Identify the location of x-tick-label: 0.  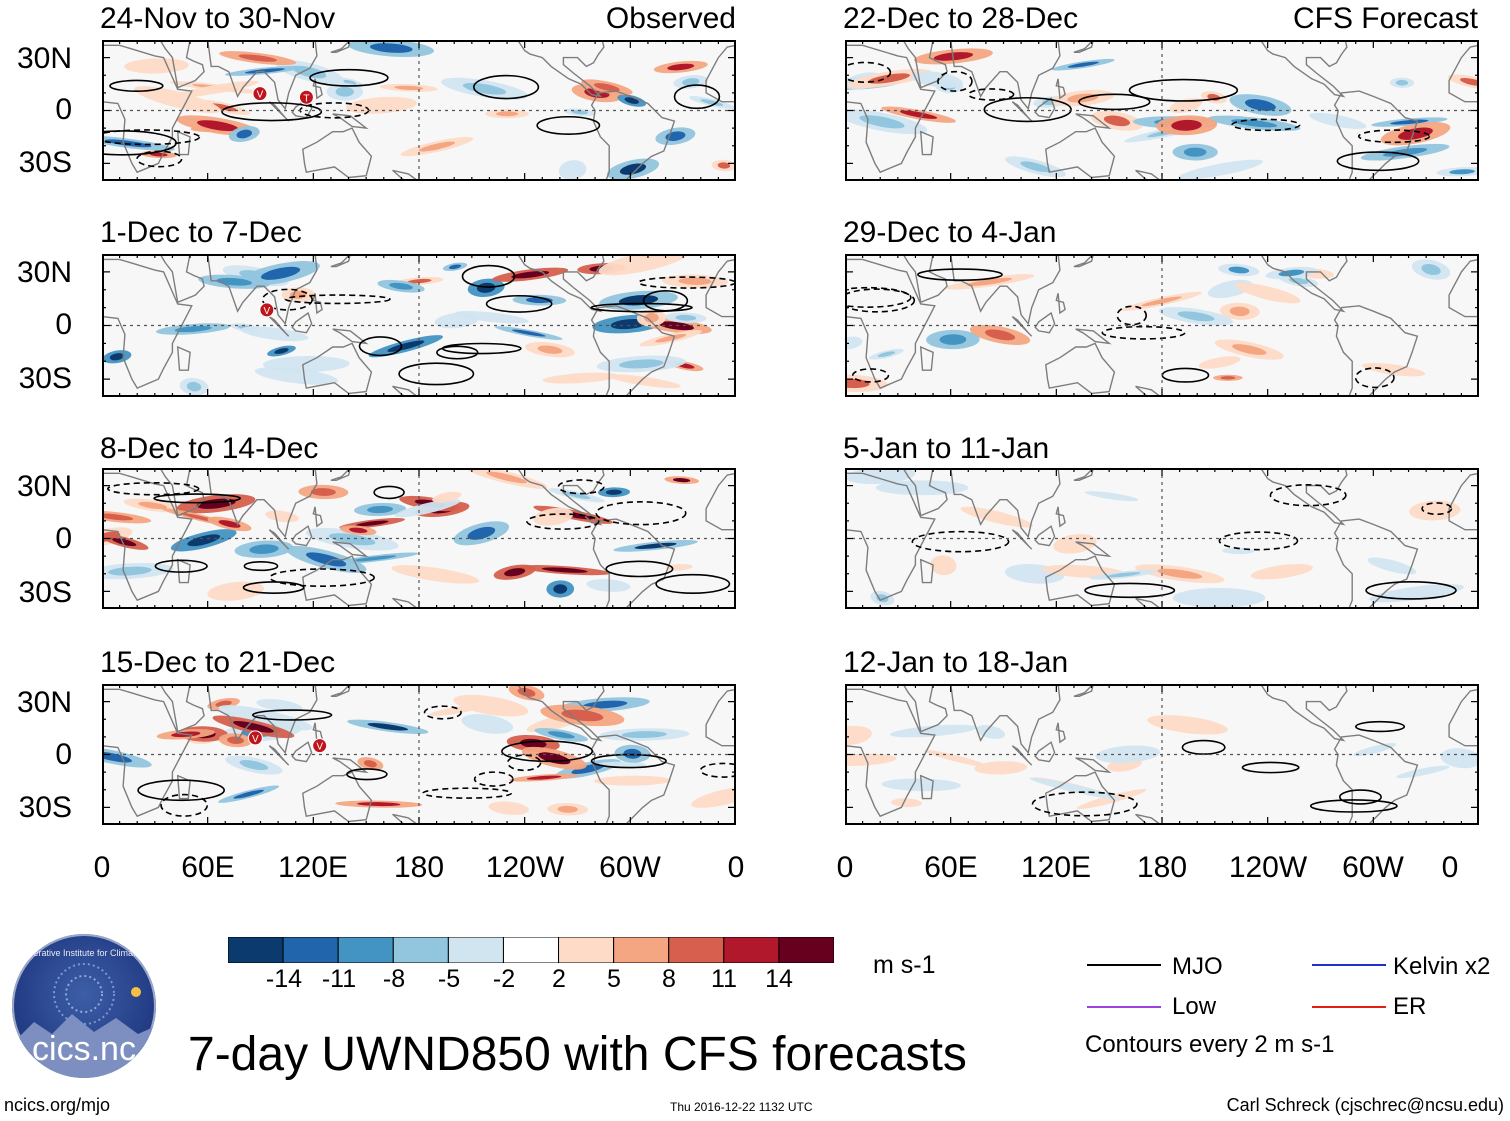
(102, 867).